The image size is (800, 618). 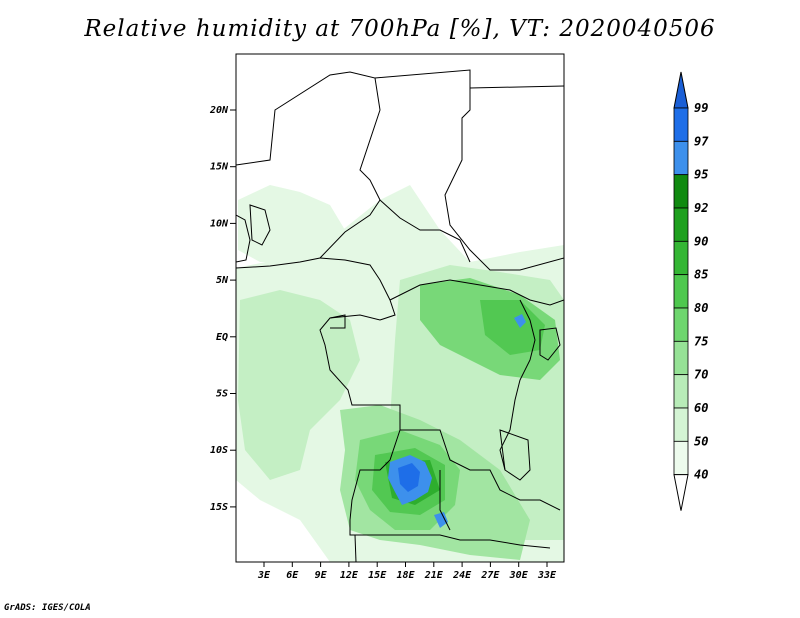 What do you see at coordinates (520, 321) in the screenshot?
I see `humidity-zone-97-east` at bounding box center [520, 321].